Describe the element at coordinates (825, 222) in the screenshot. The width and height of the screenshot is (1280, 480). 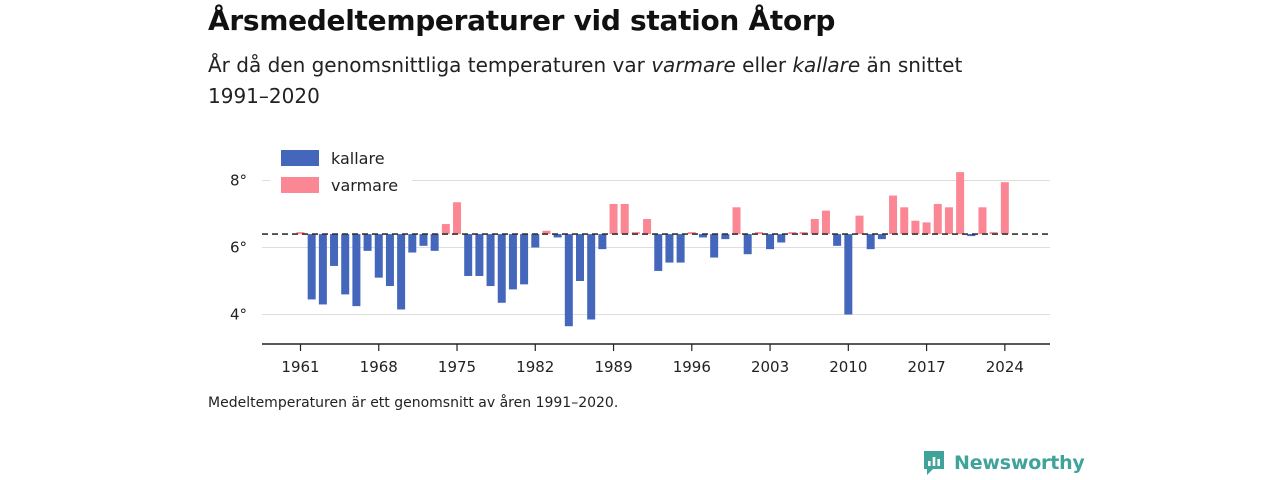
I see `bar-2008` at that location.